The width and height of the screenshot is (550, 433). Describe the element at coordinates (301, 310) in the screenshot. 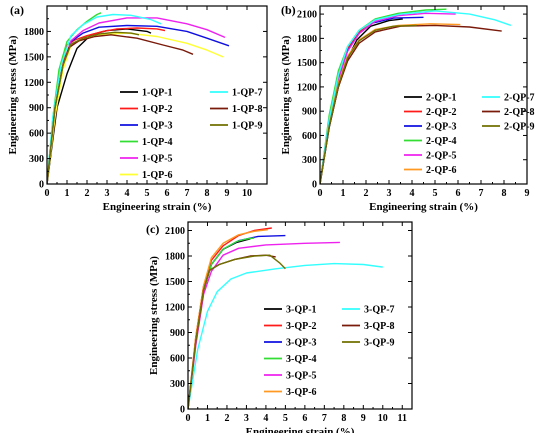

I see `legend-entry: 3-QP-1` at that location.